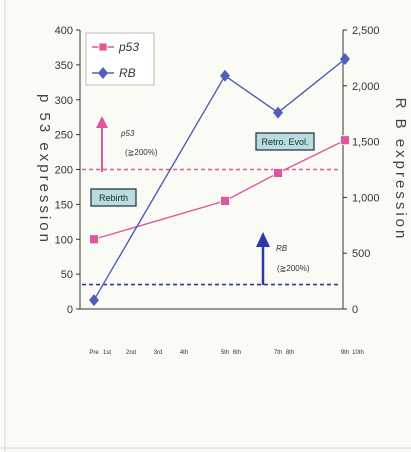 The image size is (411, 452). What do you see at coordinates (290, 353) in the screenshot?
I see `x-tick-label: 8th` at bounding box center [290, 353].